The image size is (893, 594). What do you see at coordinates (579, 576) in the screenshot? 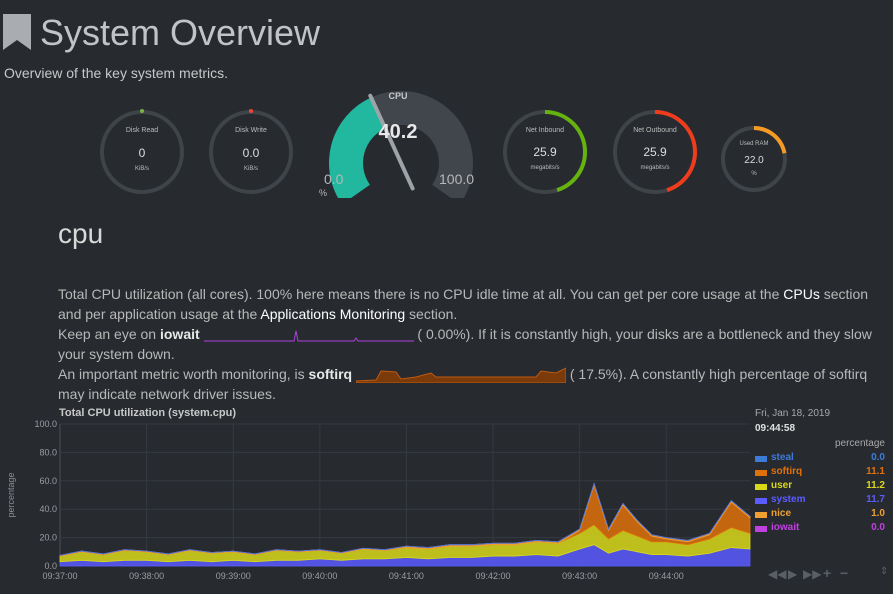
I see `x-tick-label: 09:43:00` at bounding box center [579, 576].